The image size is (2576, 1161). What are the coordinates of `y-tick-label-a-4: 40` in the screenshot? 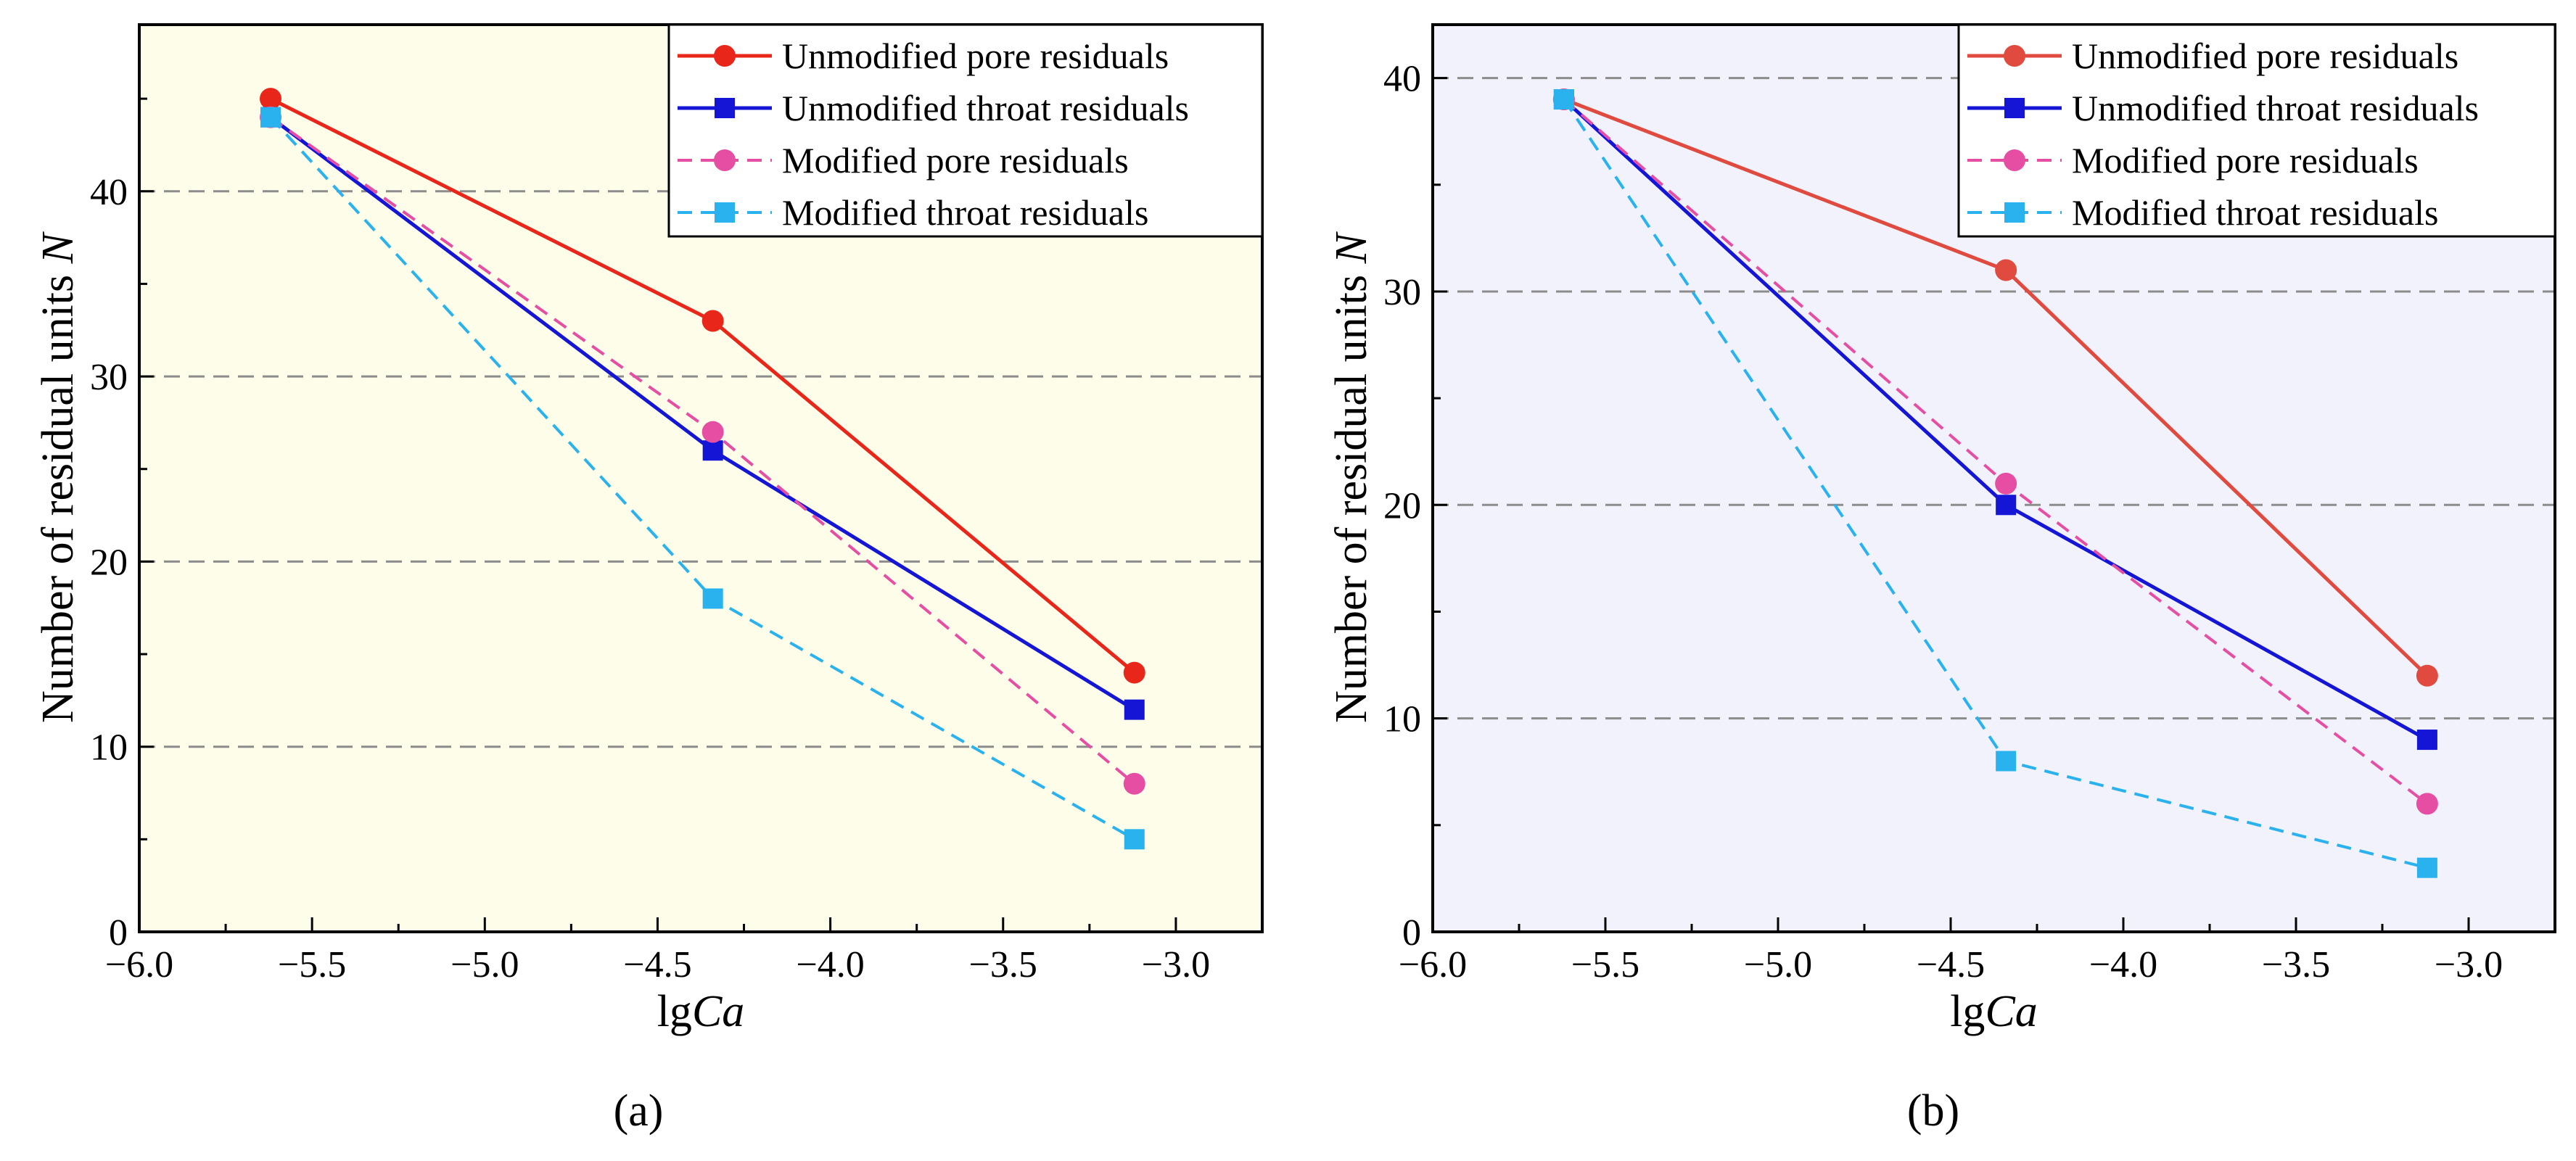 It's located at (109, 192).